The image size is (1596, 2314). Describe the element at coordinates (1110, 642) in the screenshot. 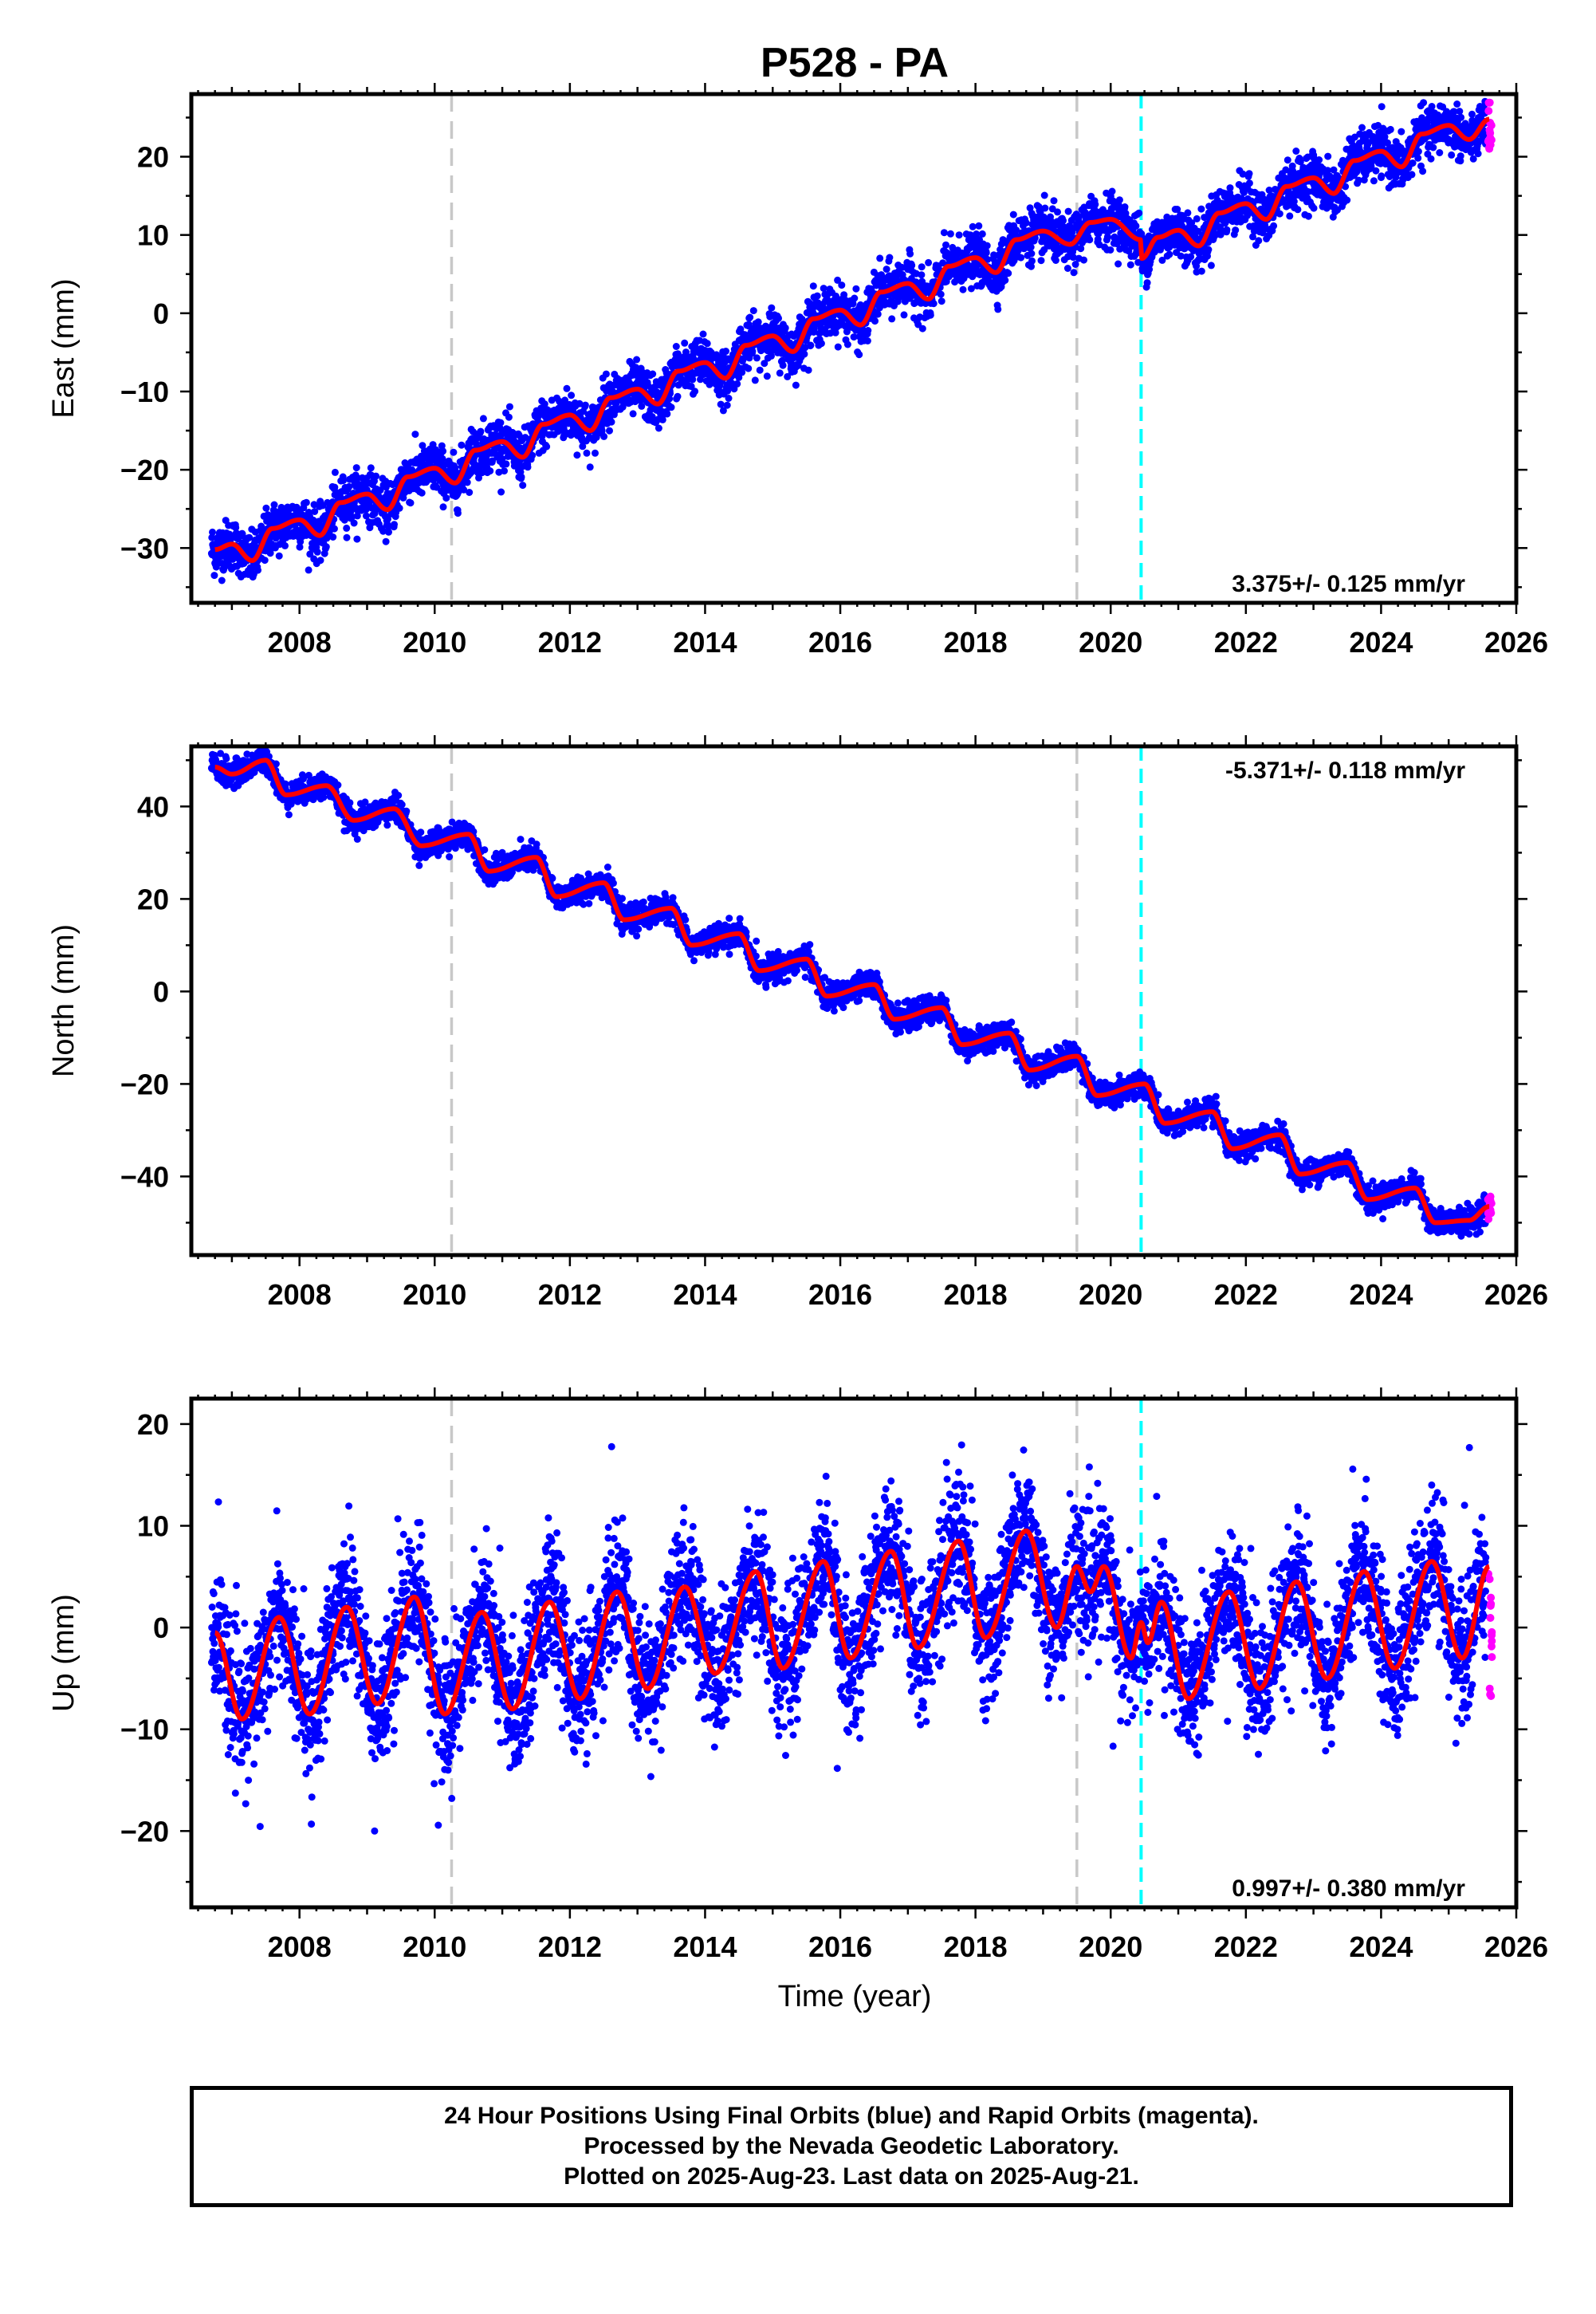

I see `x-tick-label-east-2020: 2020` at that location.